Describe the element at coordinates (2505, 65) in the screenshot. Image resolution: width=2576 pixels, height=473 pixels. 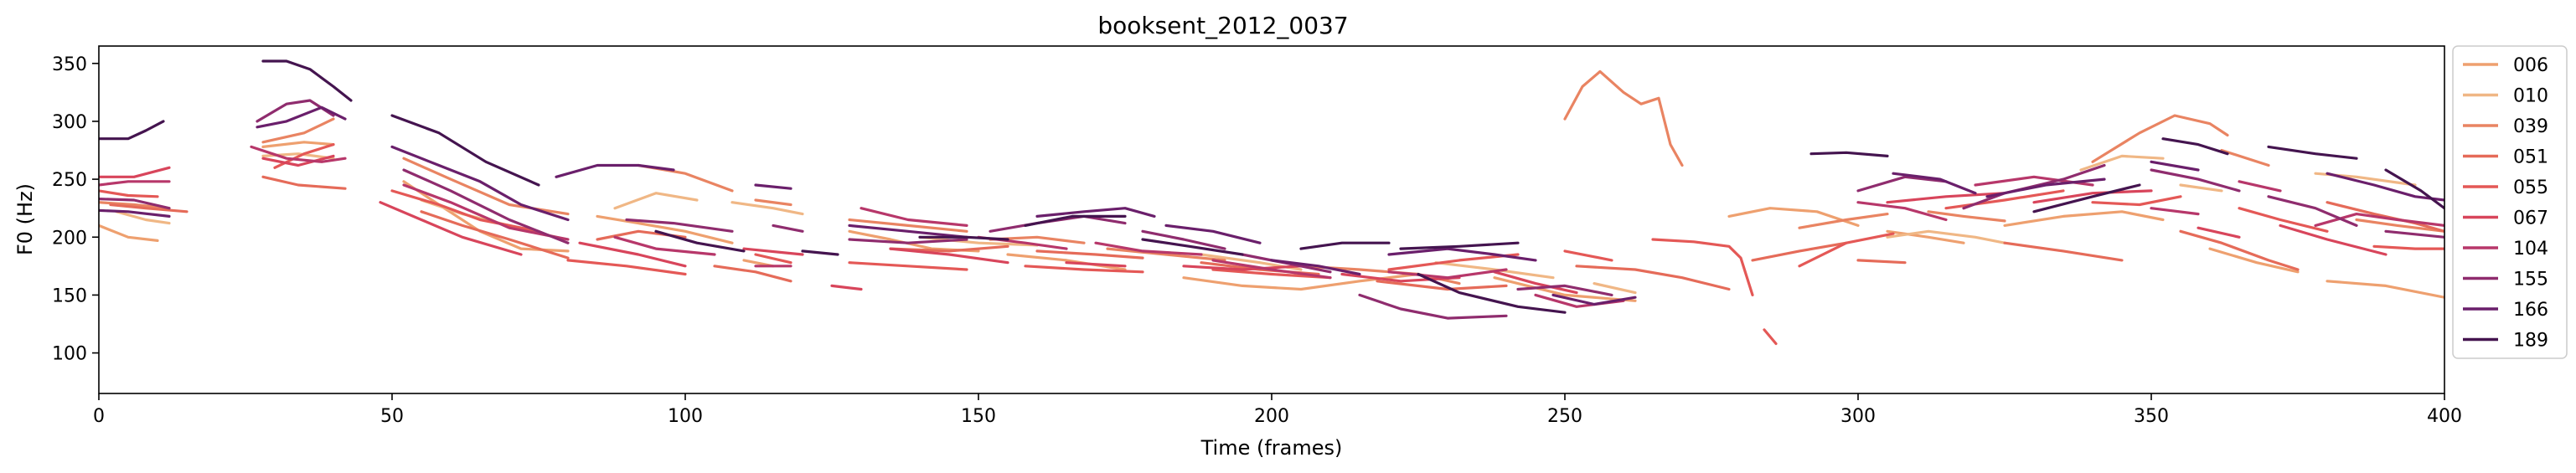
I see `legend-item-006: 006` at that location.